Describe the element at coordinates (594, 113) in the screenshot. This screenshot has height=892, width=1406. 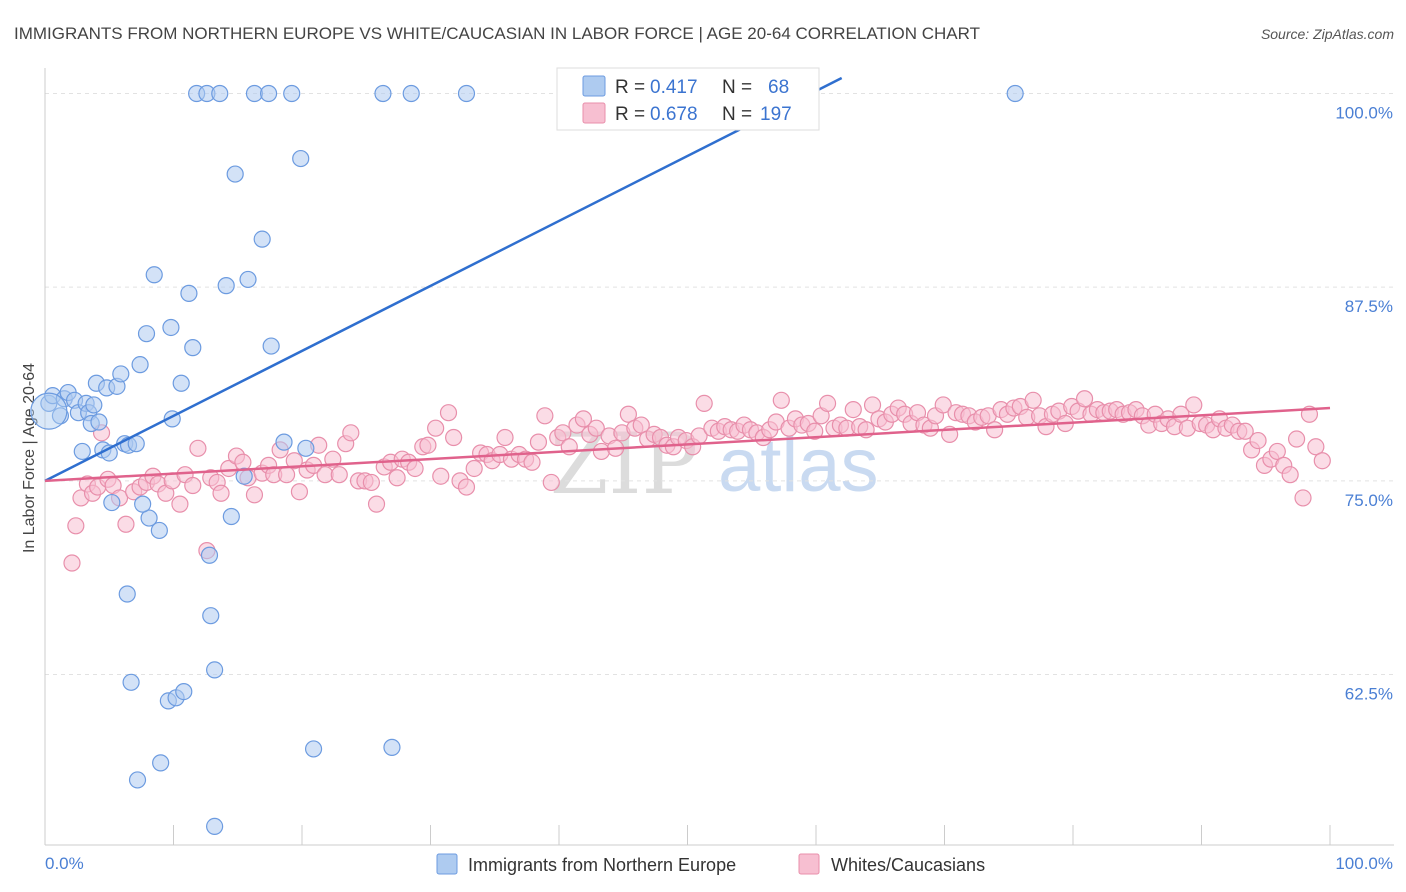
I see `legend-swatch-whites` at that location.